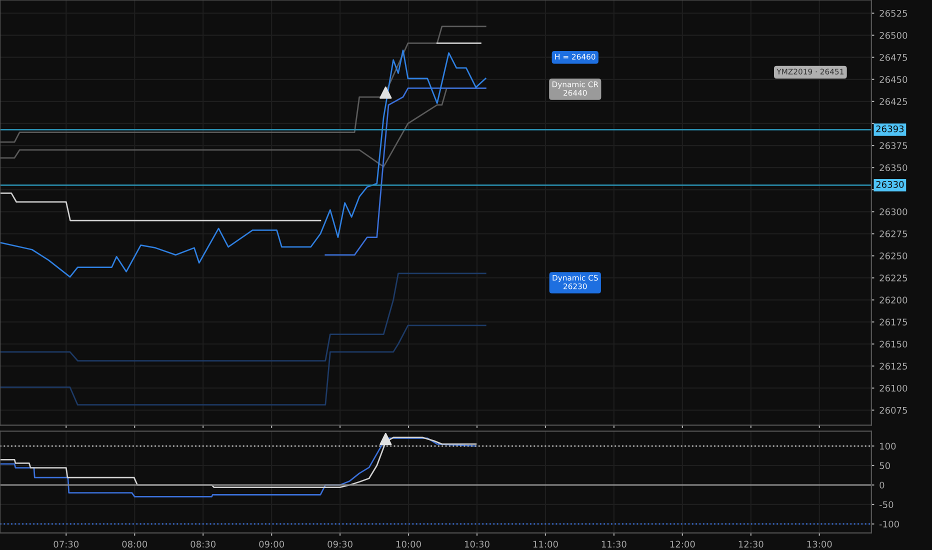 The height and width of the screenshot is (550, 932). I want to click on y-tick-label: 26350, so click(894, 168).